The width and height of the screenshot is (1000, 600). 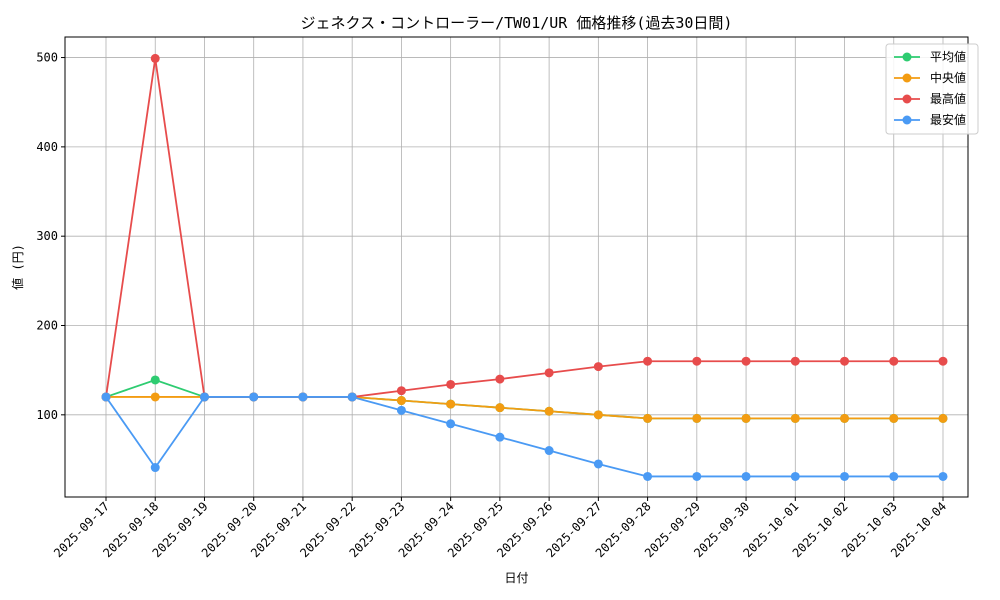 What do you see at coordinates (932, 89) in the screenshot?
I see `legend-box` at bounding box center [932, 89].